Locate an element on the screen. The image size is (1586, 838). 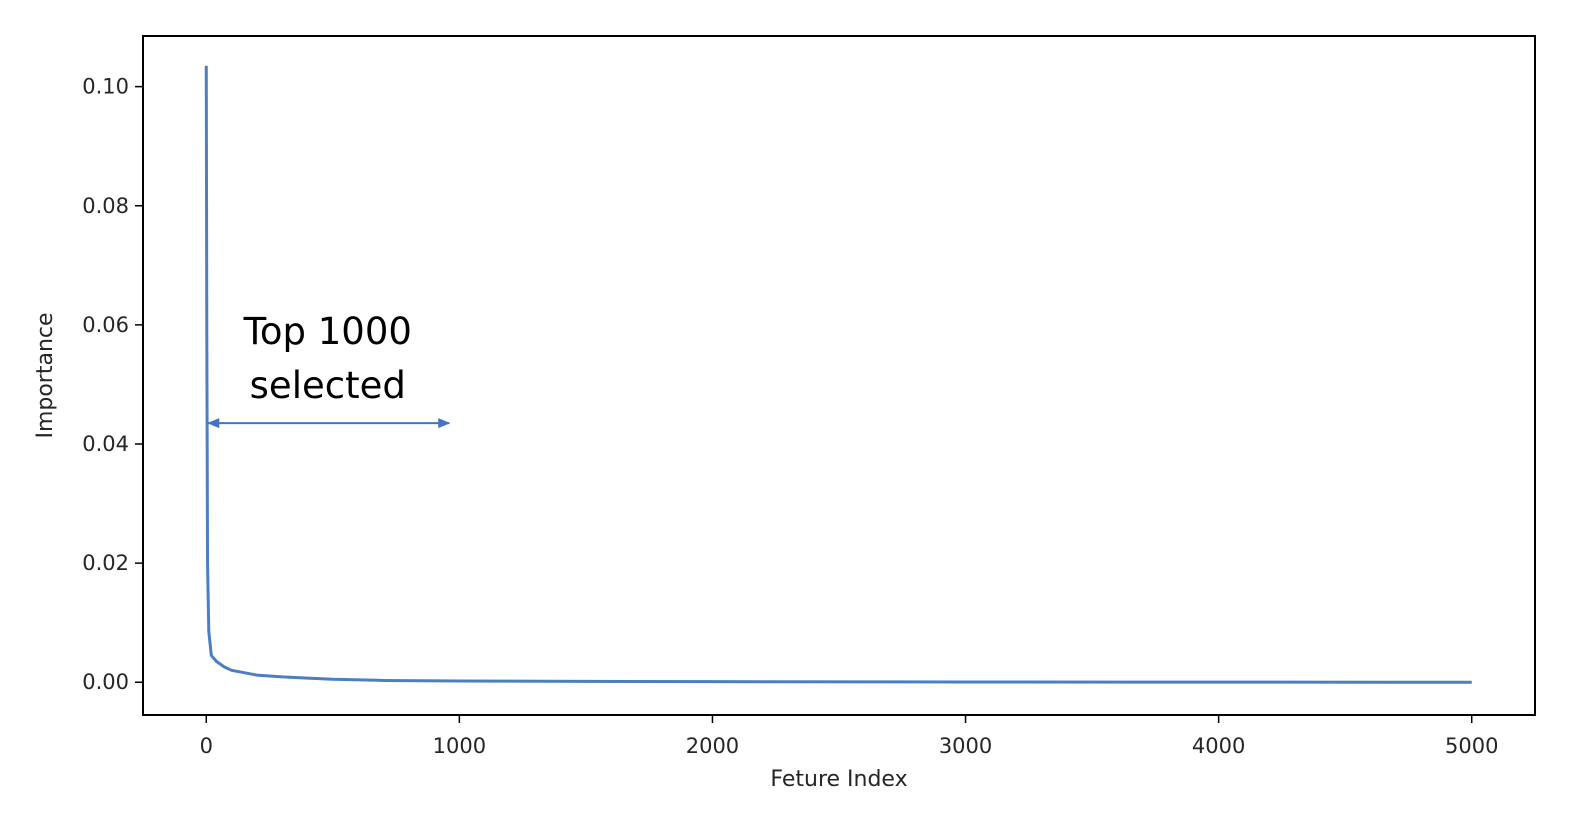
x-tick-label: 1000 is located at coordinates (459, 746).